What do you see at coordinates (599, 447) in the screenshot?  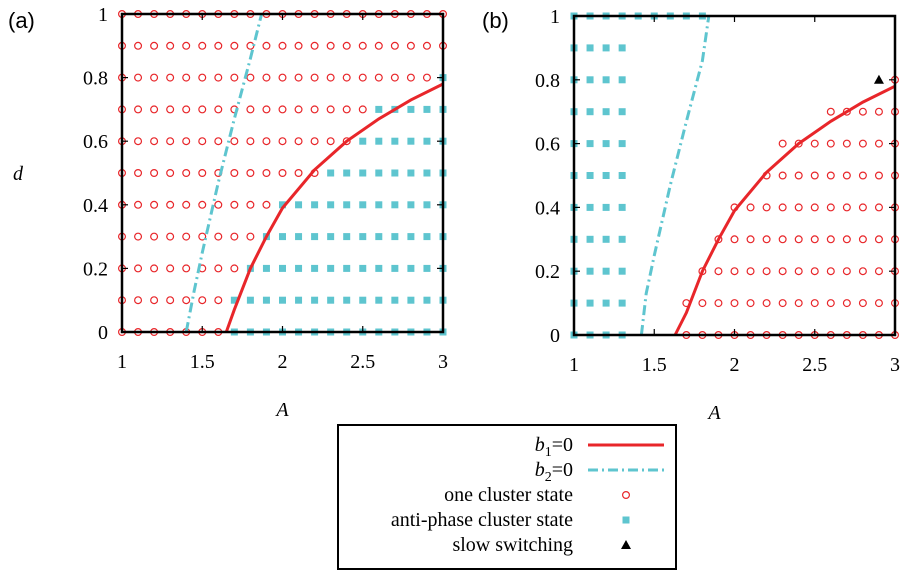 I see `legend-entry: b1=0` at bounding box center [599, 447].